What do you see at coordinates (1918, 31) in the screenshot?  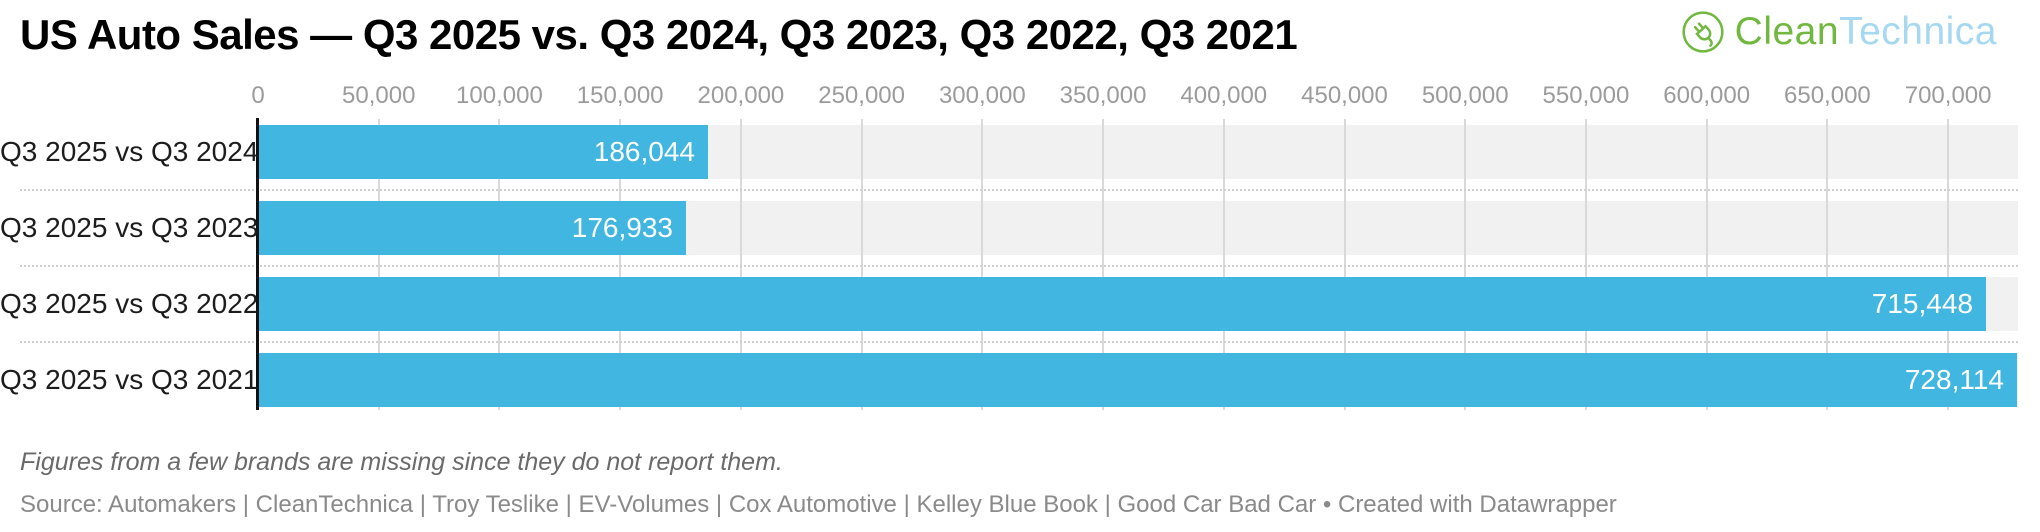 I see `logo-text-technica: Technica` at bounding box center [1918, 31].